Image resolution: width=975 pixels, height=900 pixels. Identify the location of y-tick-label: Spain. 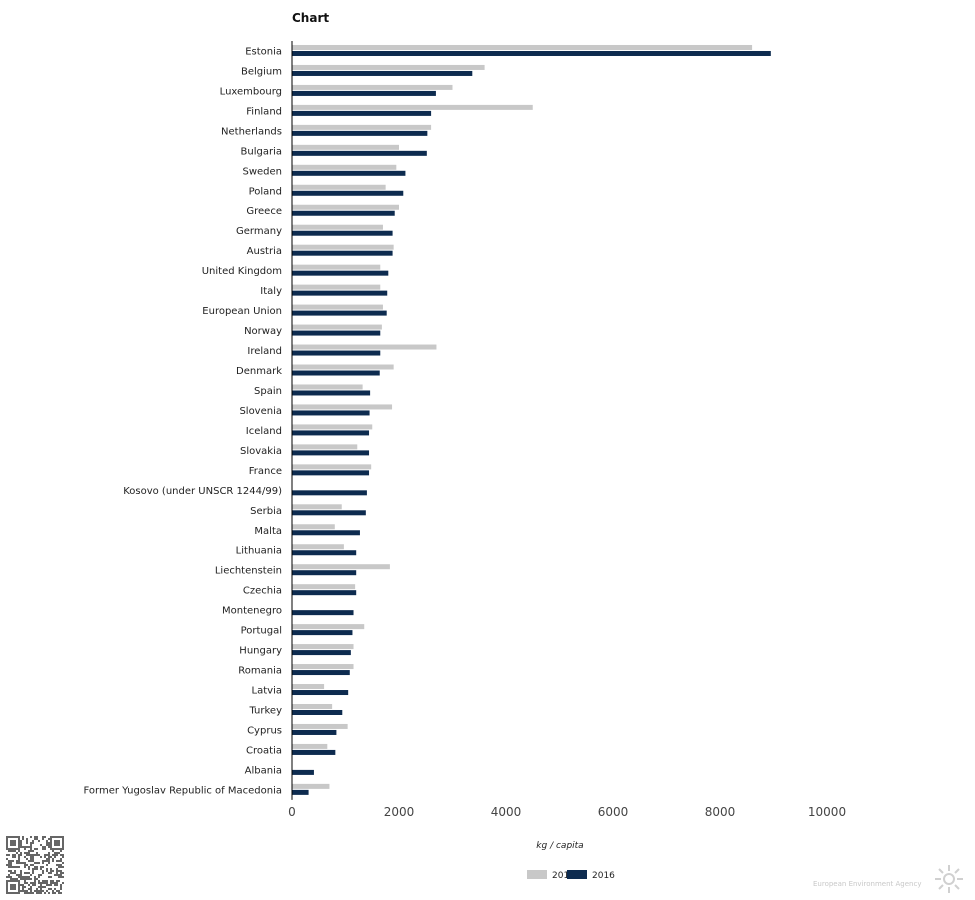
(268, 391).